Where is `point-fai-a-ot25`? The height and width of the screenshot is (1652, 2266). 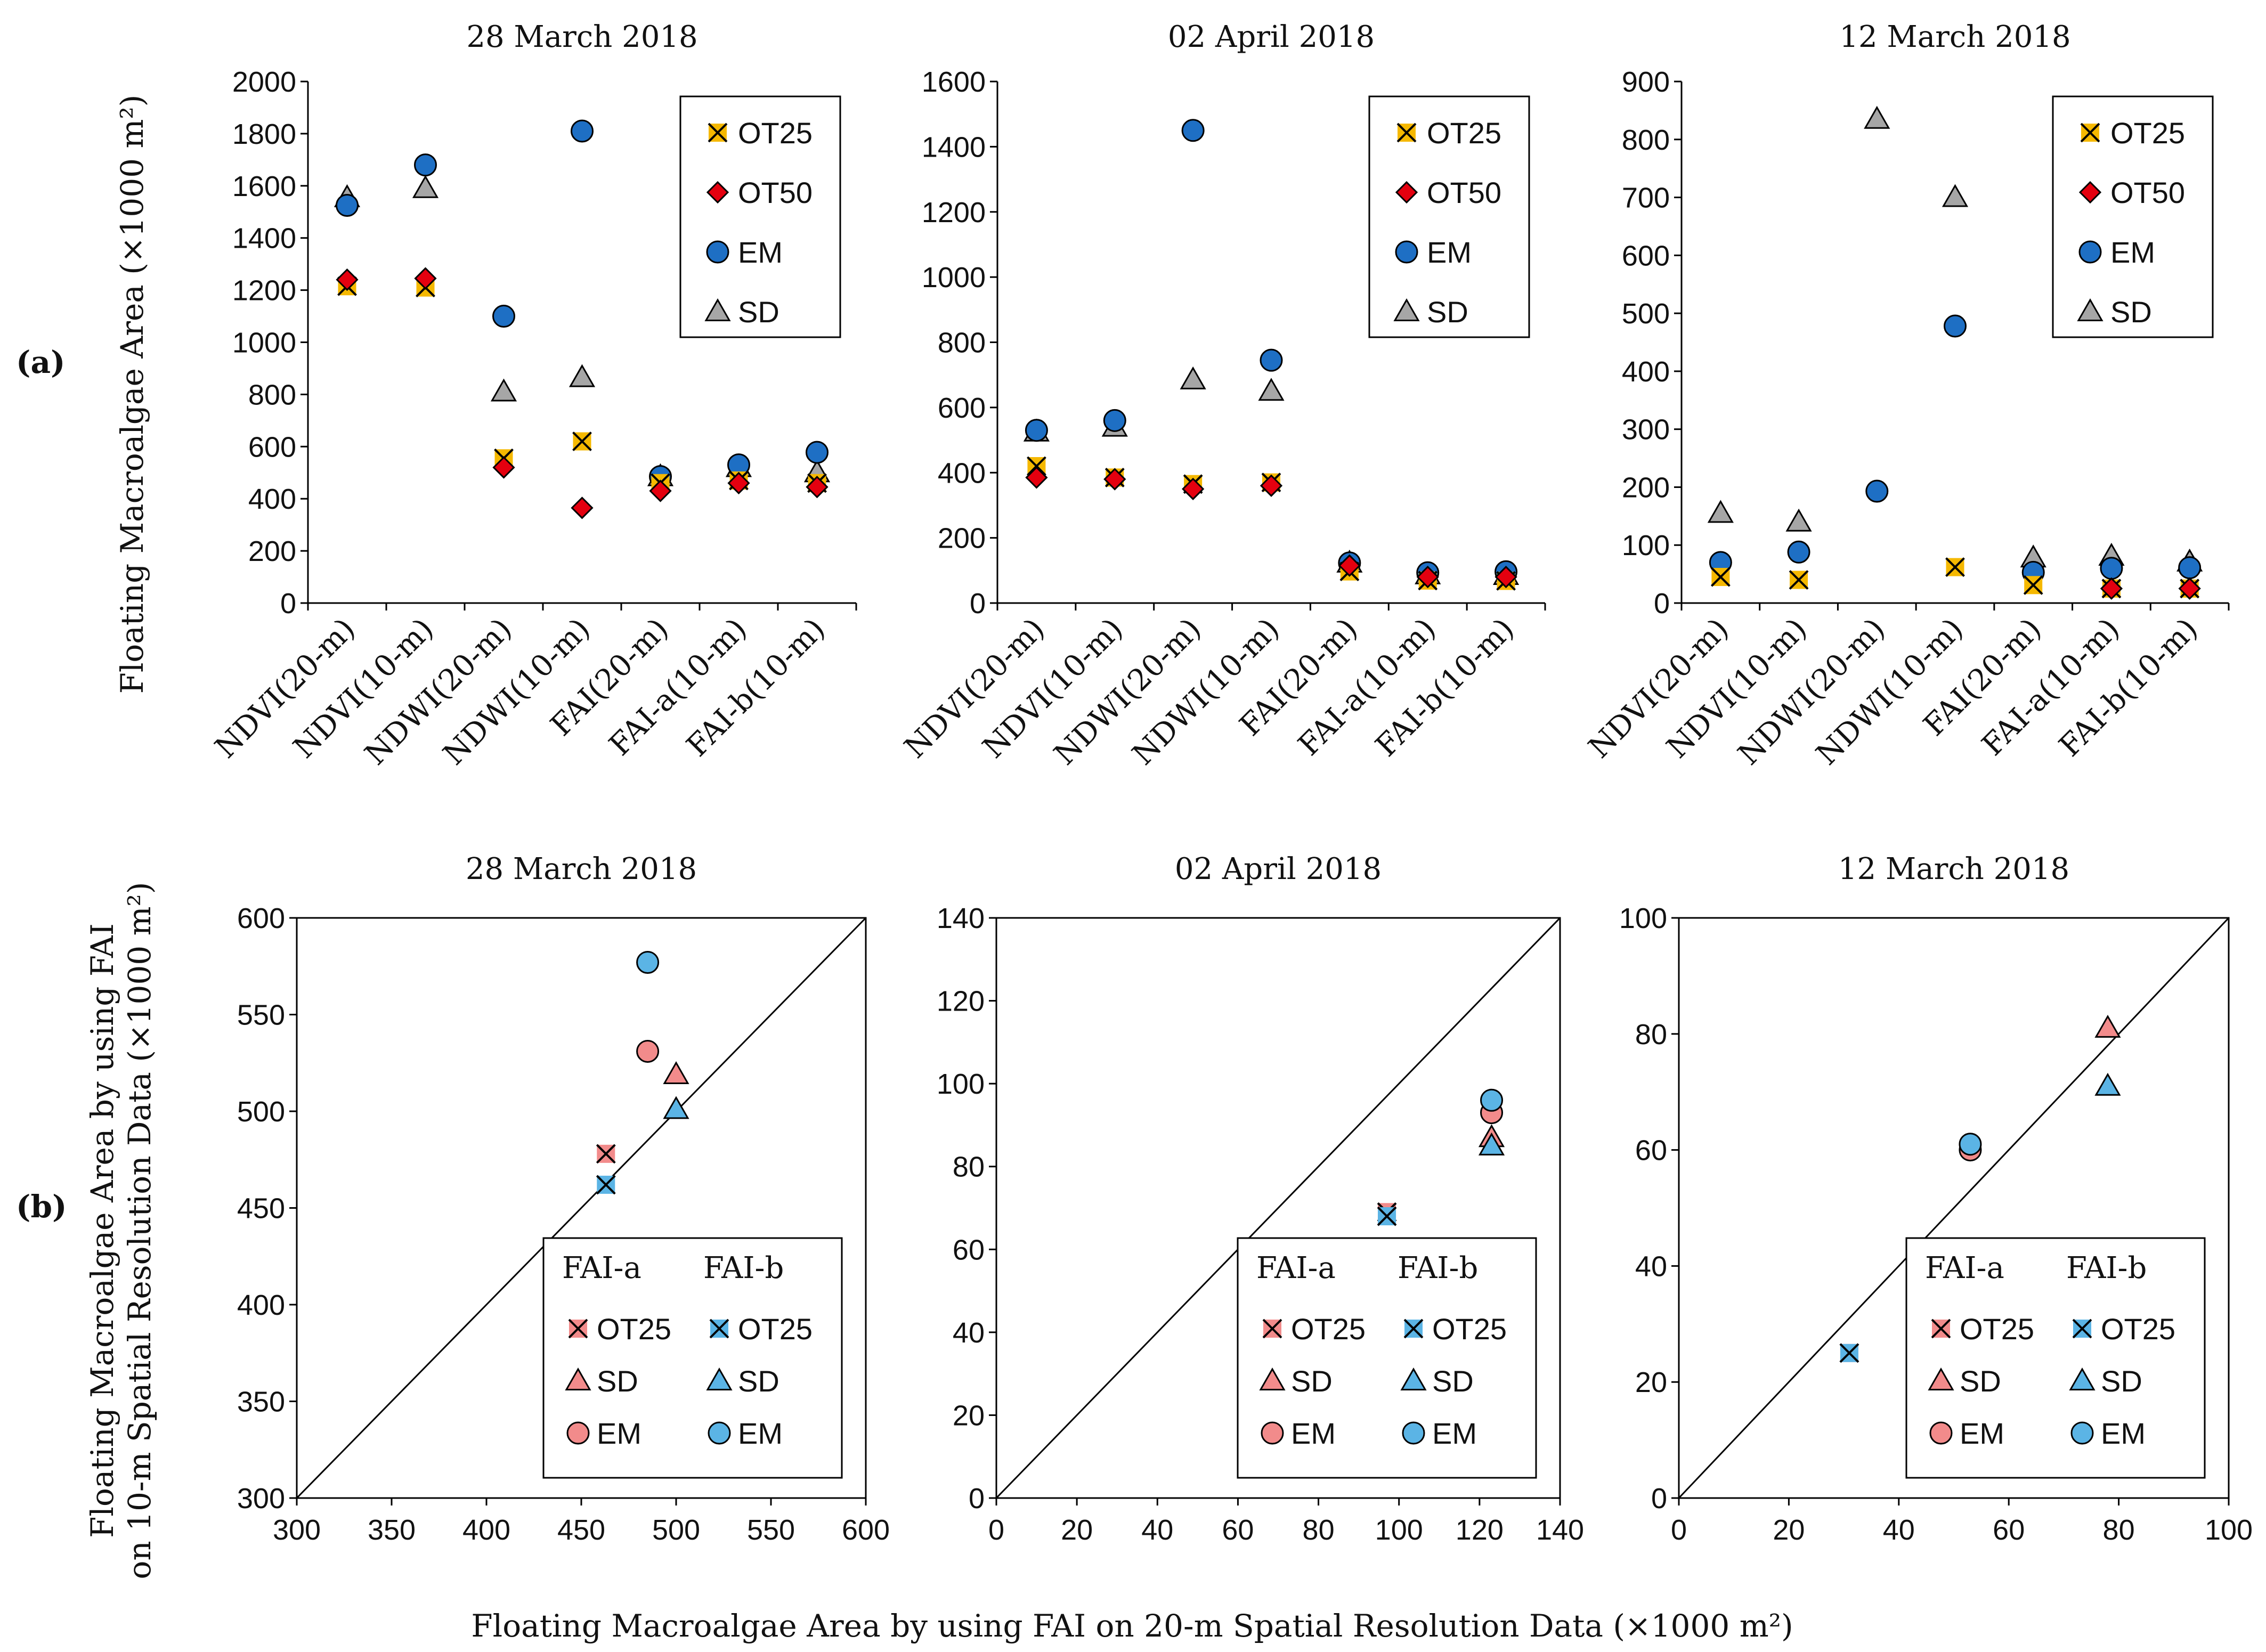
point-fai-a-ot25 is located at coordinates (606, 1154).